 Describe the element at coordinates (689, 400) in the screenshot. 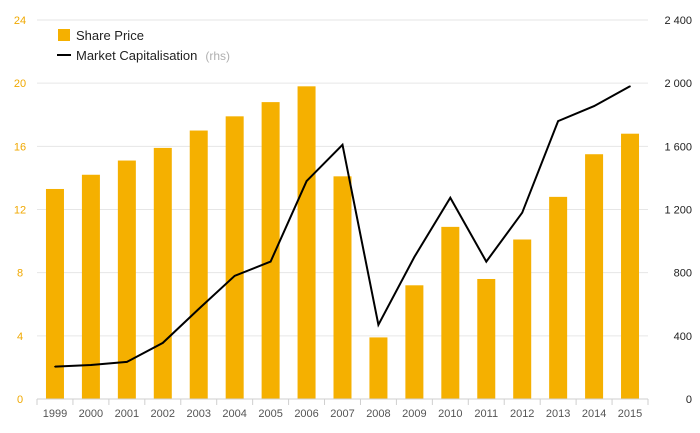

I see `right-tick-label: 0` at that location.